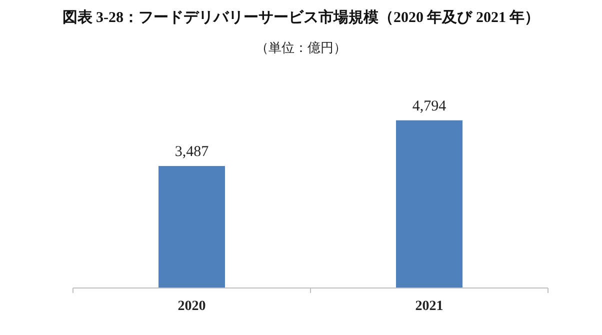 The width and height of the screenshot is (602, 335). Describe the element at coordinates (301, 18) in the screenshot. I see `title: 図表 3-28：フードデリバリーサービス市場規模（2020 年及び 2021 年）` at that location.